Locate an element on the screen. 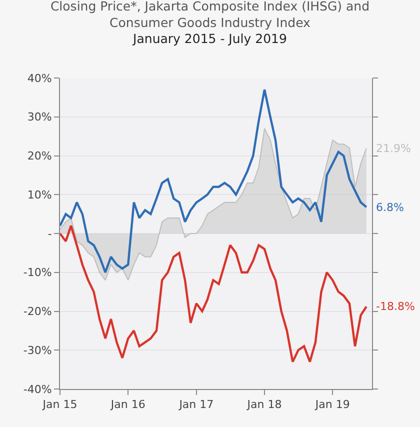  x-tick-label: Jan 16 is located at coordinates (128, 405).